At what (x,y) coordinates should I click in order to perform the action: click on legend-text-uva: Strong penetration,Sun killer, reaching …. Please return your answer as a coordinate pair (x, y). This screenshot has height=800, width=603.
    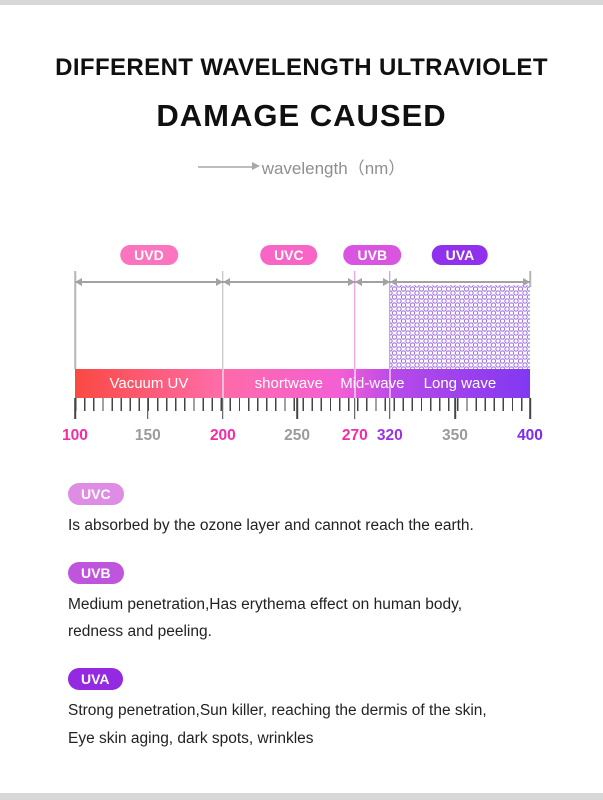
    Looking at the image, I should click on (308, 724).